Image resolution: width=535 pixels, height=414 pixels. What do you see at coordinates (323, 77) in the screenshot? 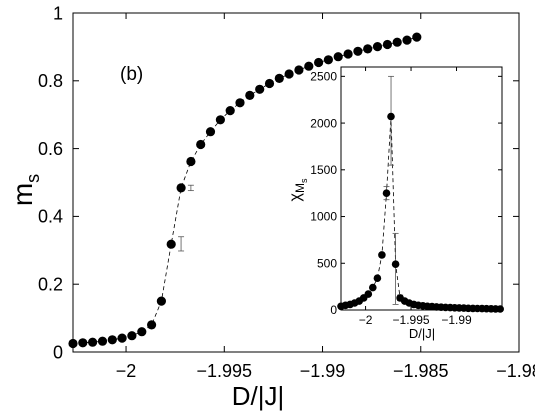
I see `inset-y-tick-label: 2500` at bounding box center [323, 77].